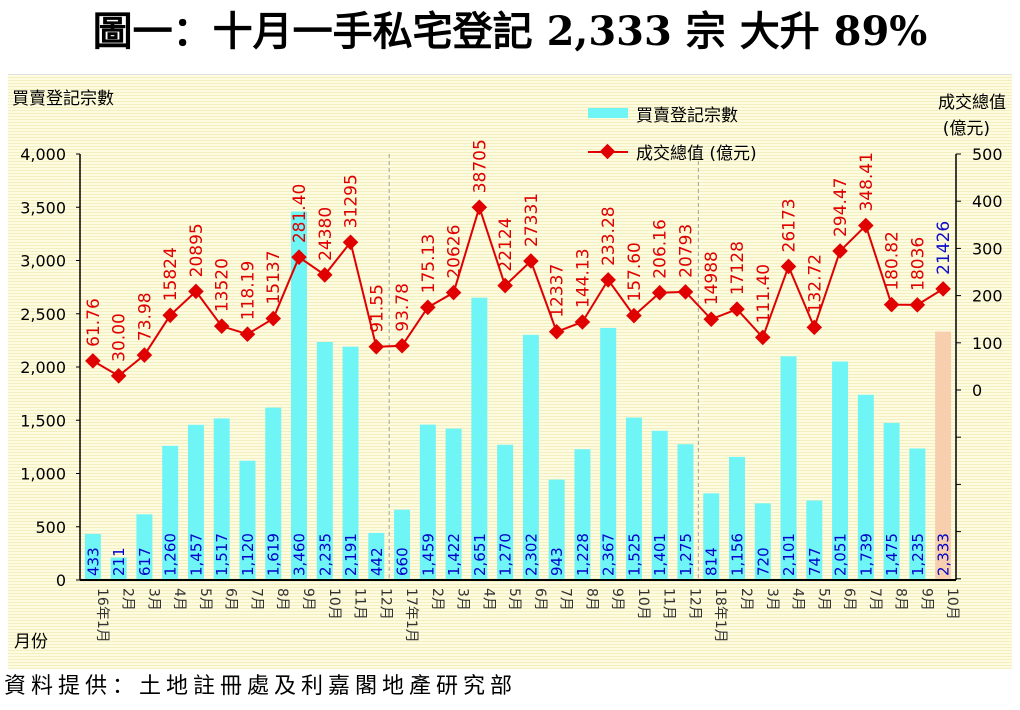 This screenshot has height=710, width=1020. Describe the element at coordinates (987, 248) in the screenshot. I see `right-tick-label: 300` at that location.